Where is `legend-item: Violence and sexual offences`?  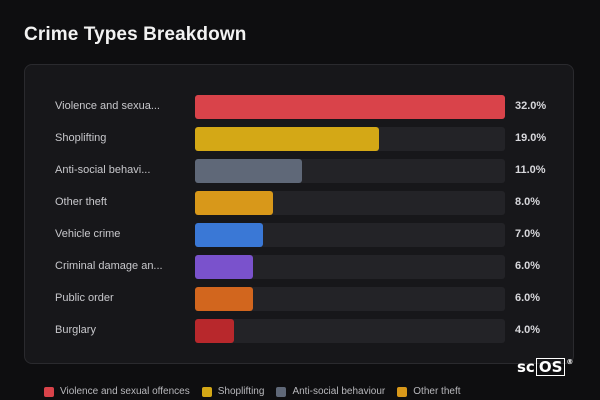 legend-item: Violence and sexual offences is located at coordinates (117, 391).